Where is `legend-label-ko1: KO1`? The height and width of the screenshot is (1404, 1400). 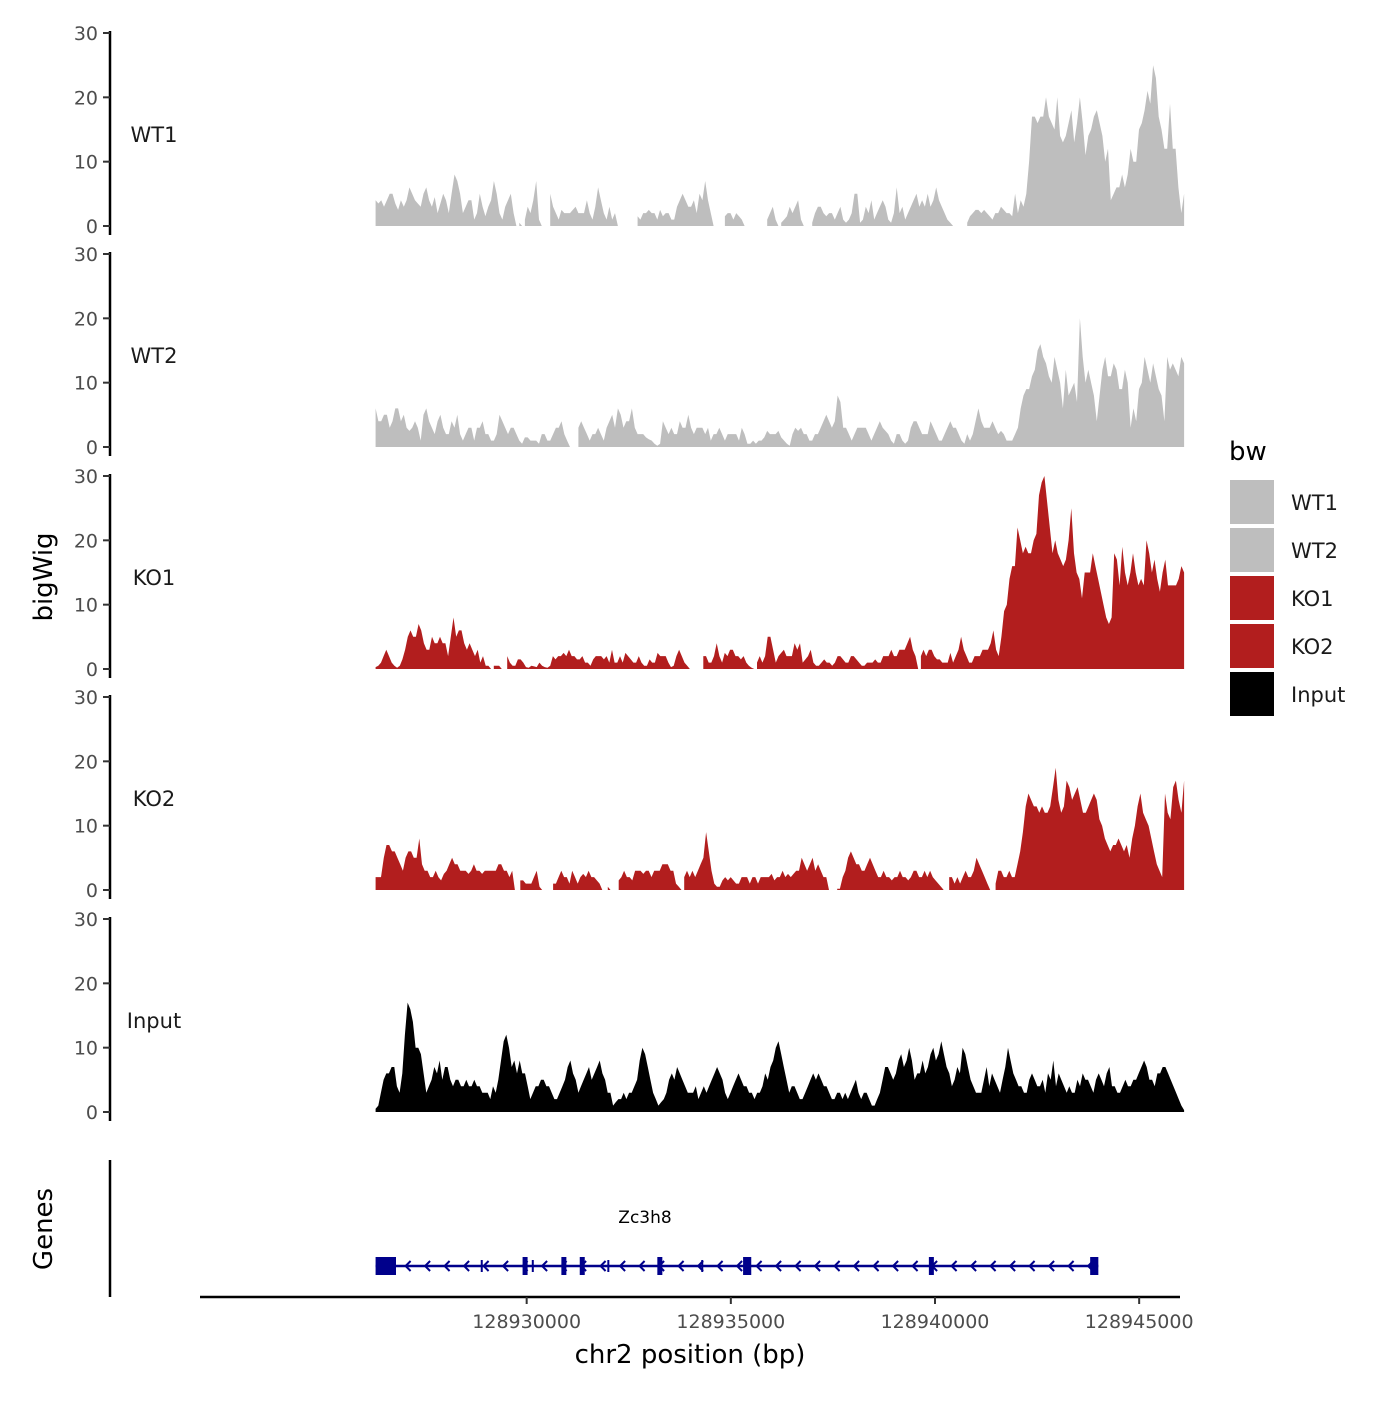 legend-label-ko1: KO1 is located at coordinates (1312, 599).